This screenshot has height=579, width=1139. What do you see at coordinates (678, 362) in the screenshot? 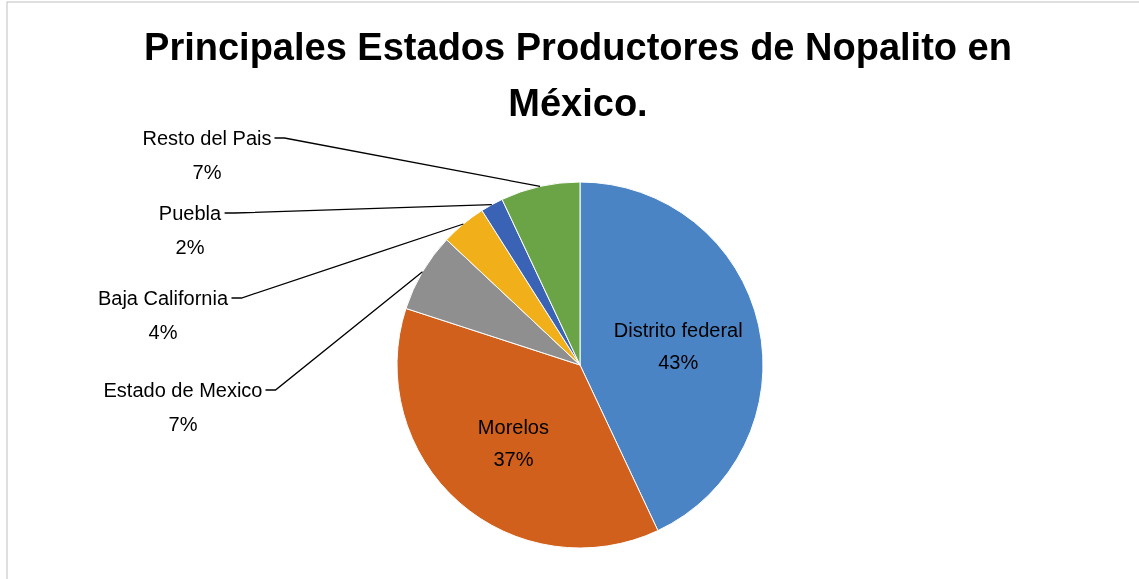
I see `data-label: 43%` at bounding box center [678, 362].